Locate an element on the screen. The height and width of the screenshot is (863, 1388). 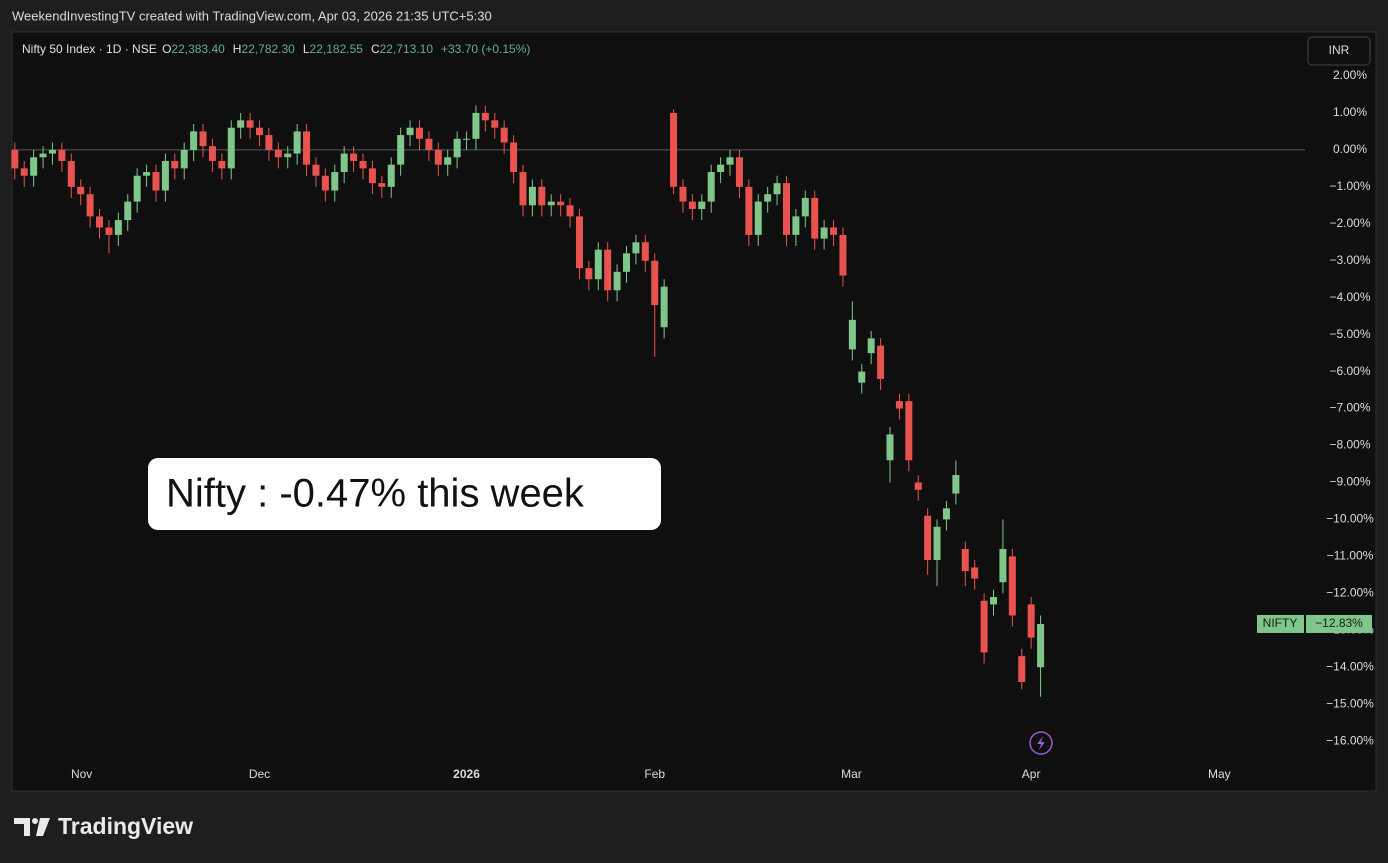
y-tick-label: −12.00% is located at coordinates (1350, 592).